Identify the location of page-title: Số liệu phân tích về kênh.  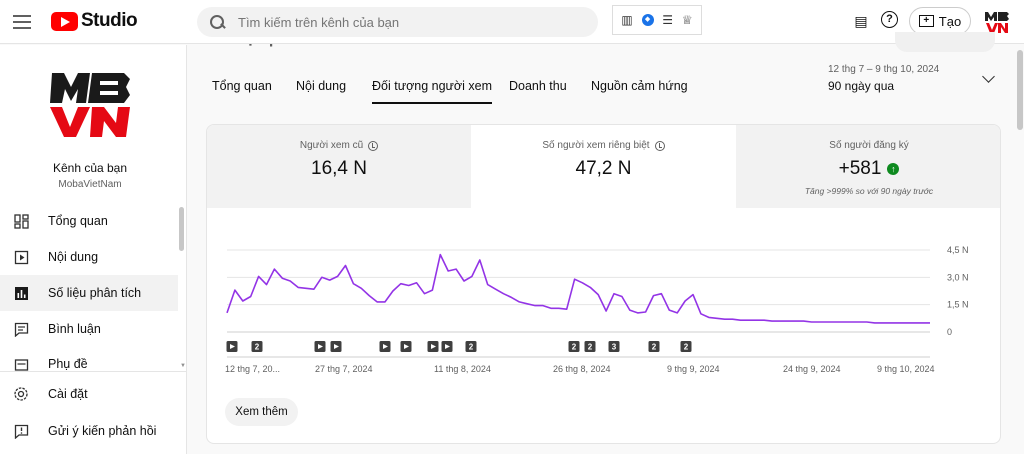
(308, 46).